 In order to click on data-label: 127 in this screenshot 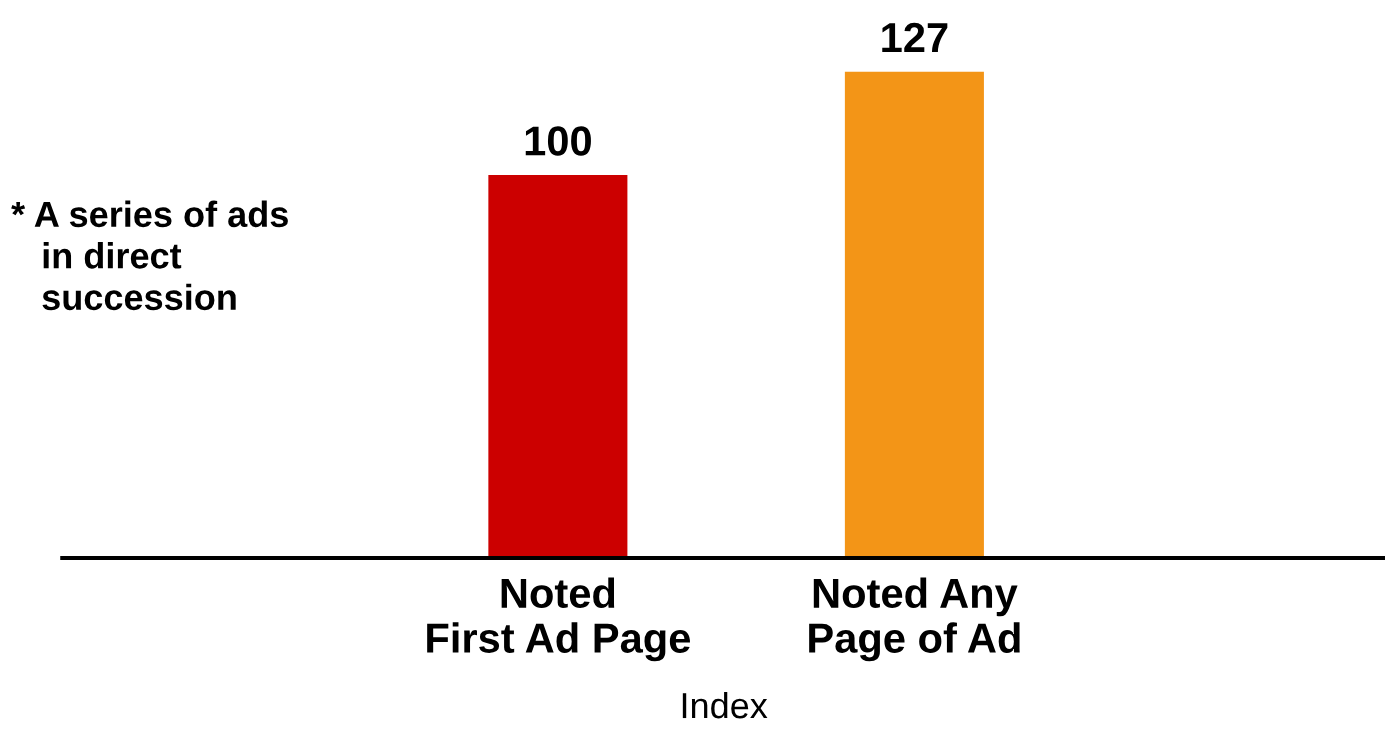, I will do `click(915, 37)`.